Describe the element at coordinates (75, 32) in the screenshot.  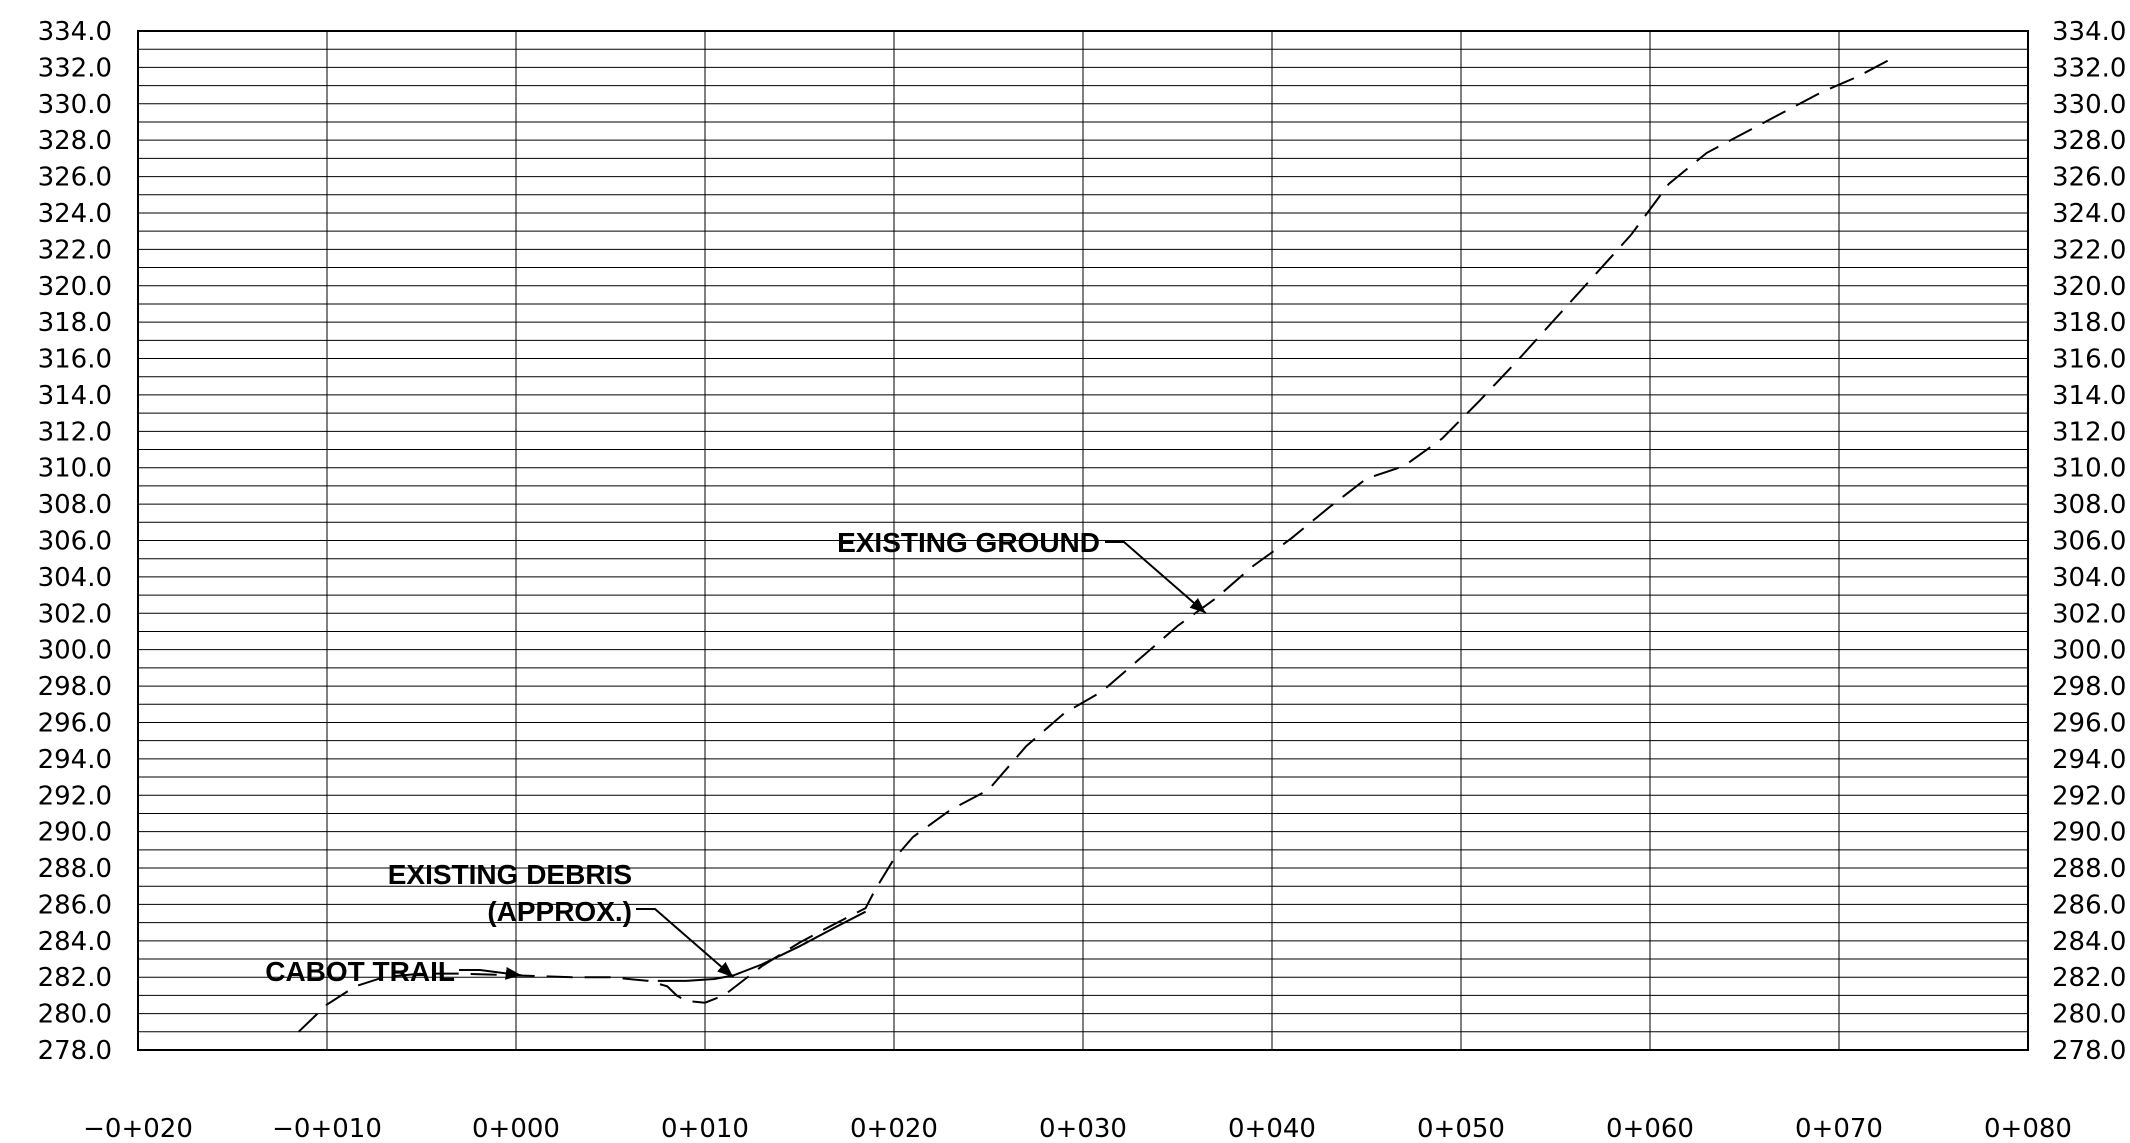
I see `y-tick-label-left: 334.0` at that location.